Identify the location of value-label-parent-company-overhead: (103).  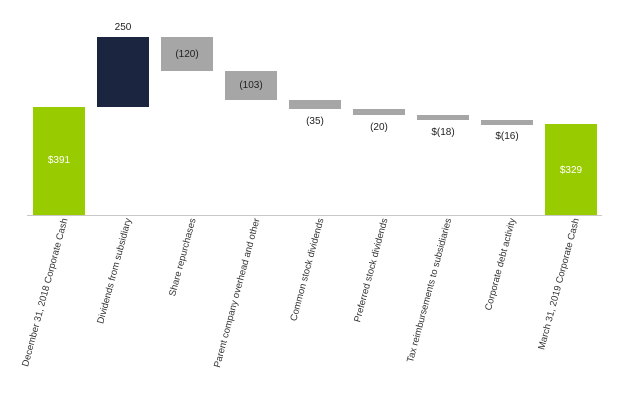
(251, 85).